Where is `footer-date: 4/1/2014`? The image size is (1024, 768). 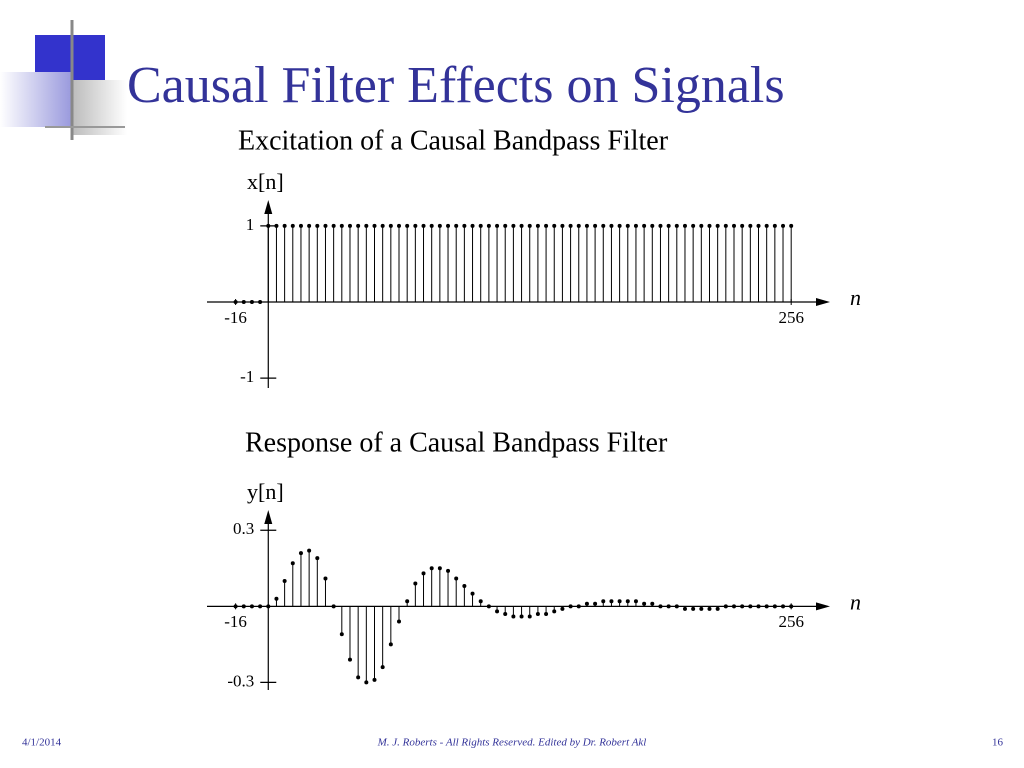 footer-date: 4/1/2014 is located at coordinates (42, 743).